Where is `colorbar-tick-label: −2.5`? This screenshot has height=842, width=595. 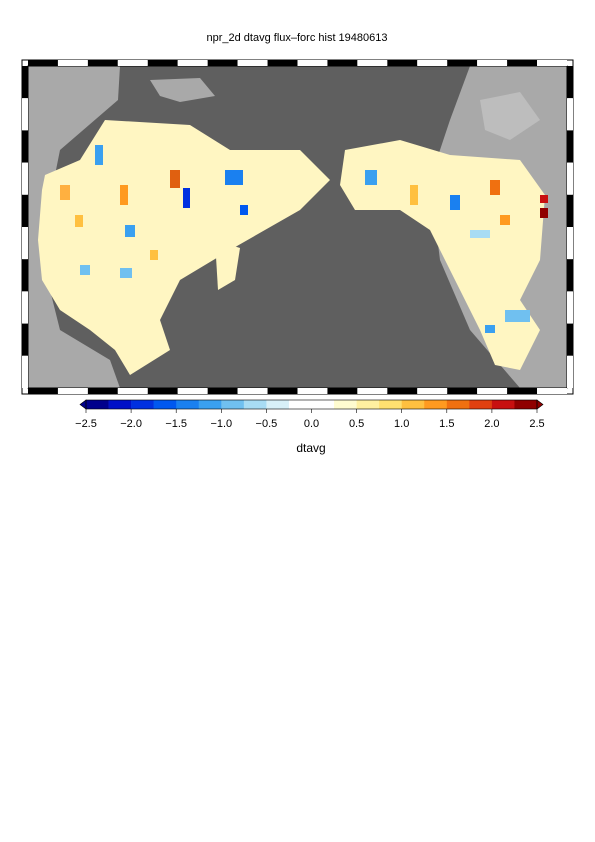
colorbar-tick-label: −2.5 is located at coordinates (86, 424).